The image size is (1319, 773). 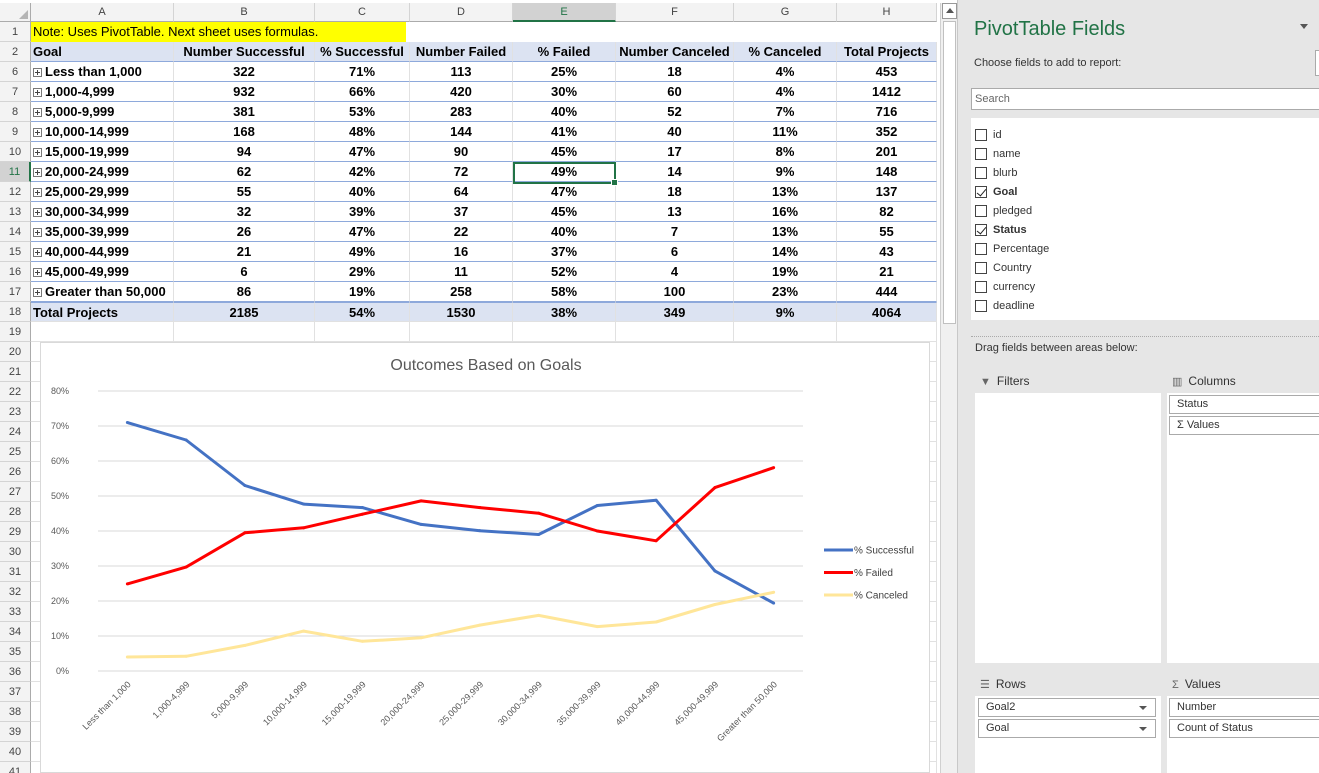 I want to click on value-cell: 7, so click(x=675, y=232).